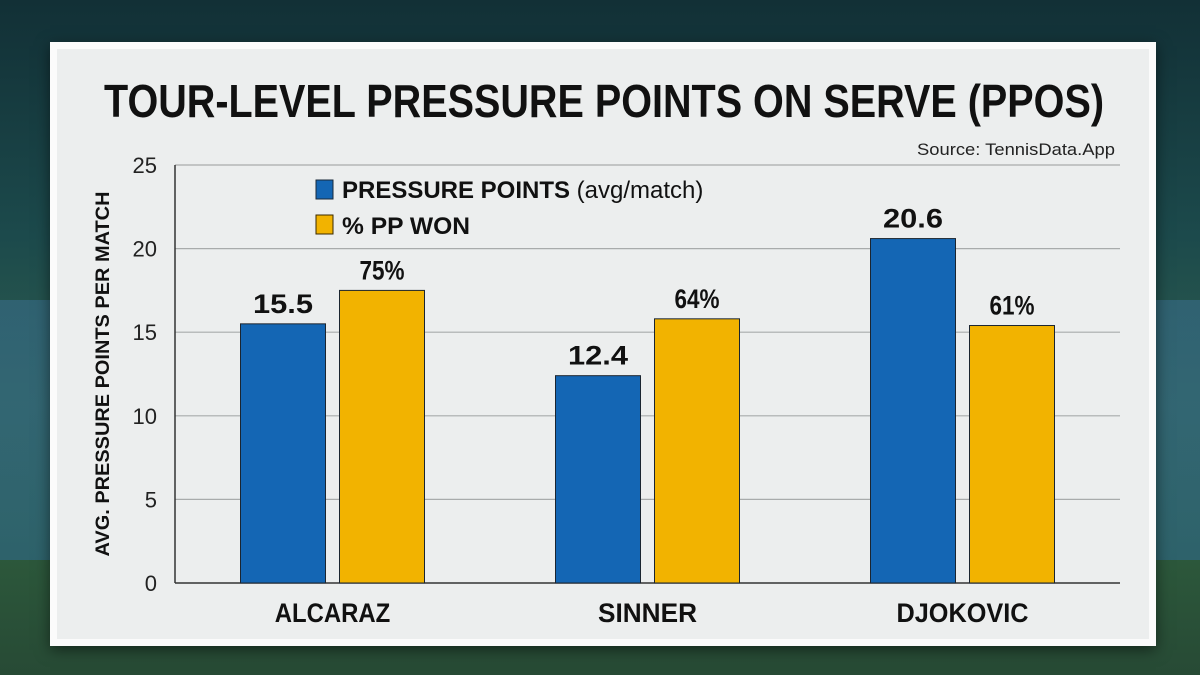 This screenshot has height=675, width=1200. What do you see at coordinates (1016, 149) in the screenshot?
I see `source-note: Source: TennisData.App` at bounding box center [1016, 149].